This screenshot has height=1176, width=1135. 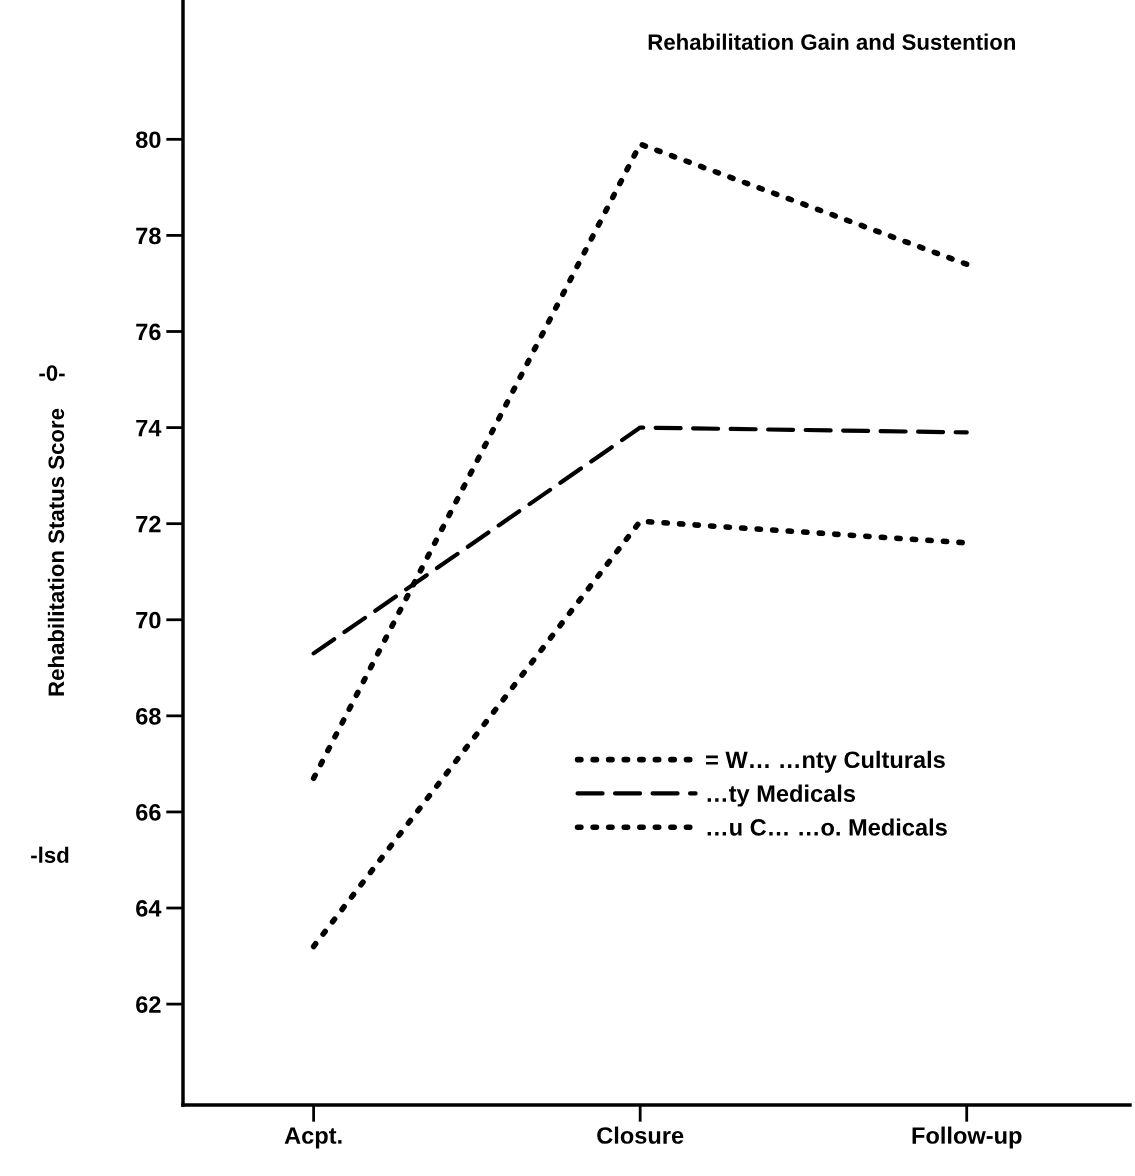 I want to click on text: -0-, so click(x=52, y=373).